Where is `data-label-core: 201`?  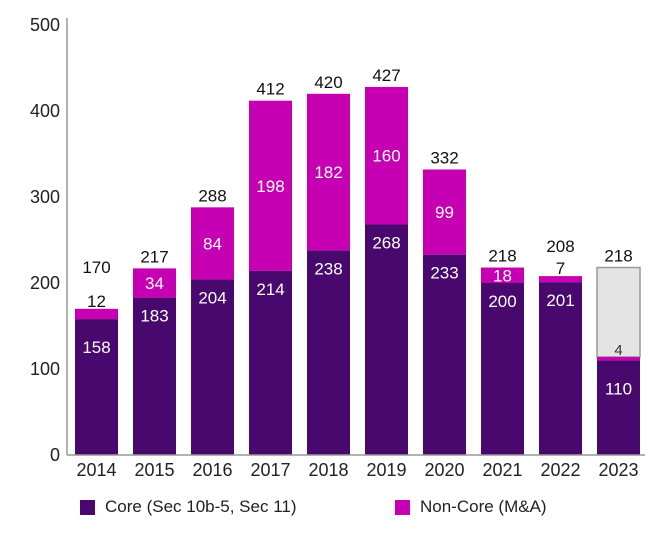 data-label-core: 201 is located at coordinates (560, 300).